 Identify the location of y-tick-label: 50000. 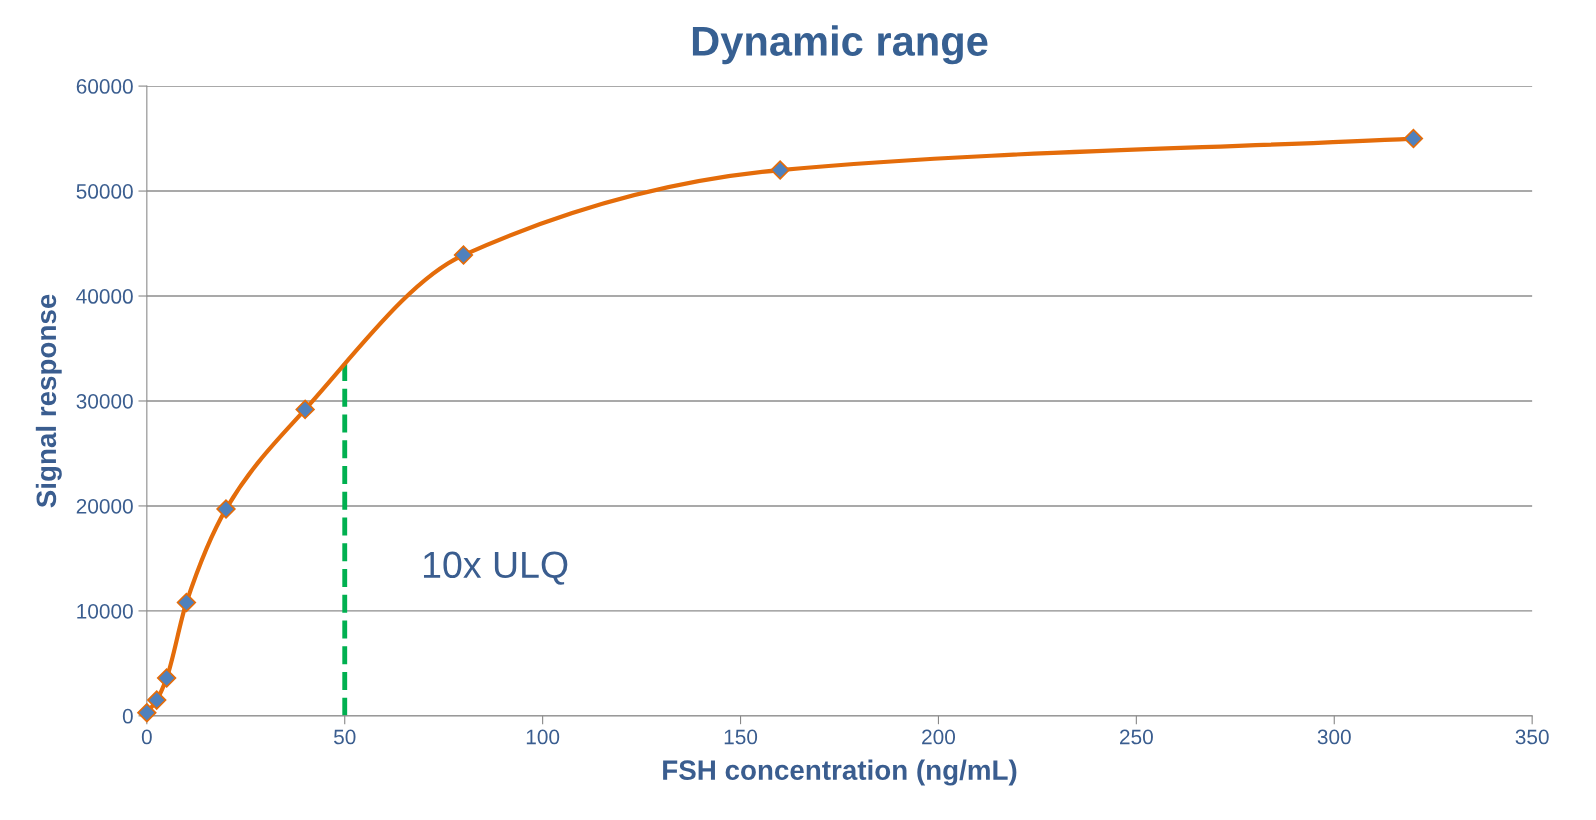
(104, 191).